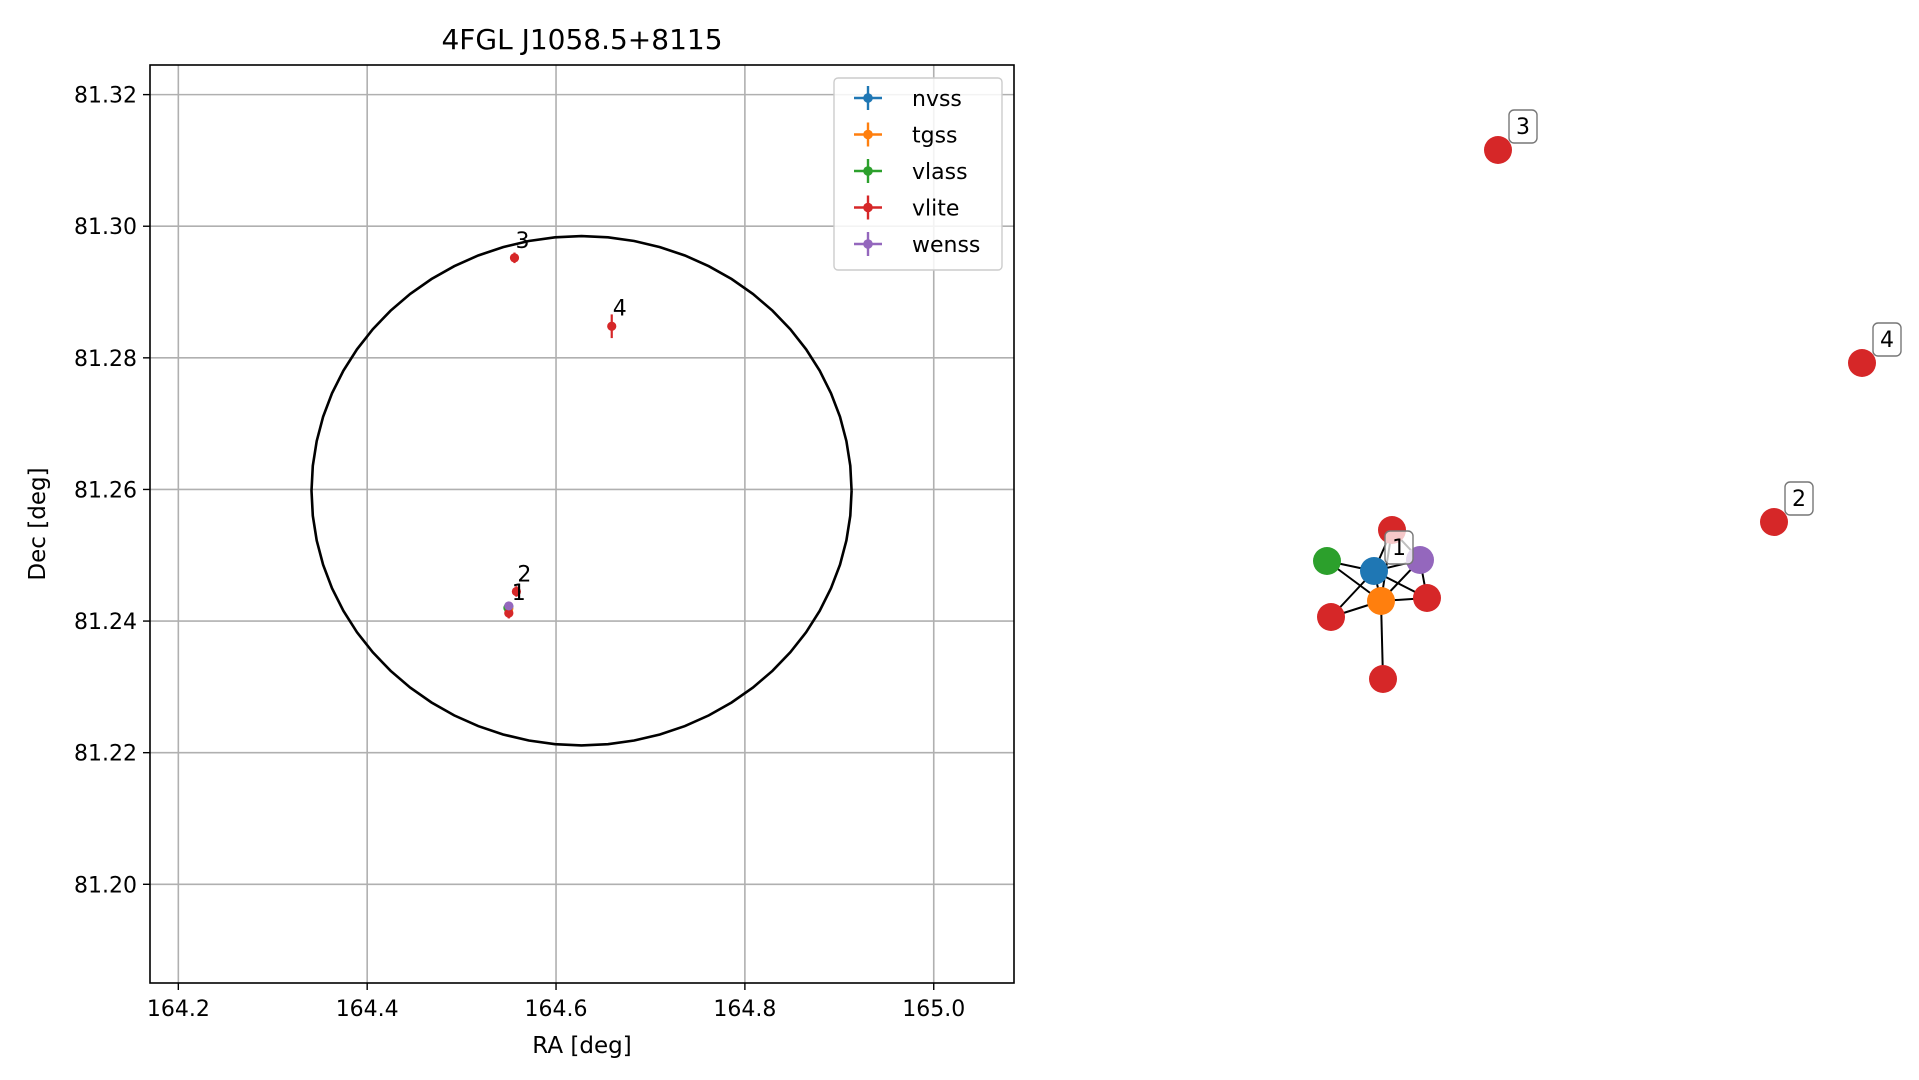 The image size is (1919, 1080). I want to click on x-tick-label: 164.4, so click(367, 1009).